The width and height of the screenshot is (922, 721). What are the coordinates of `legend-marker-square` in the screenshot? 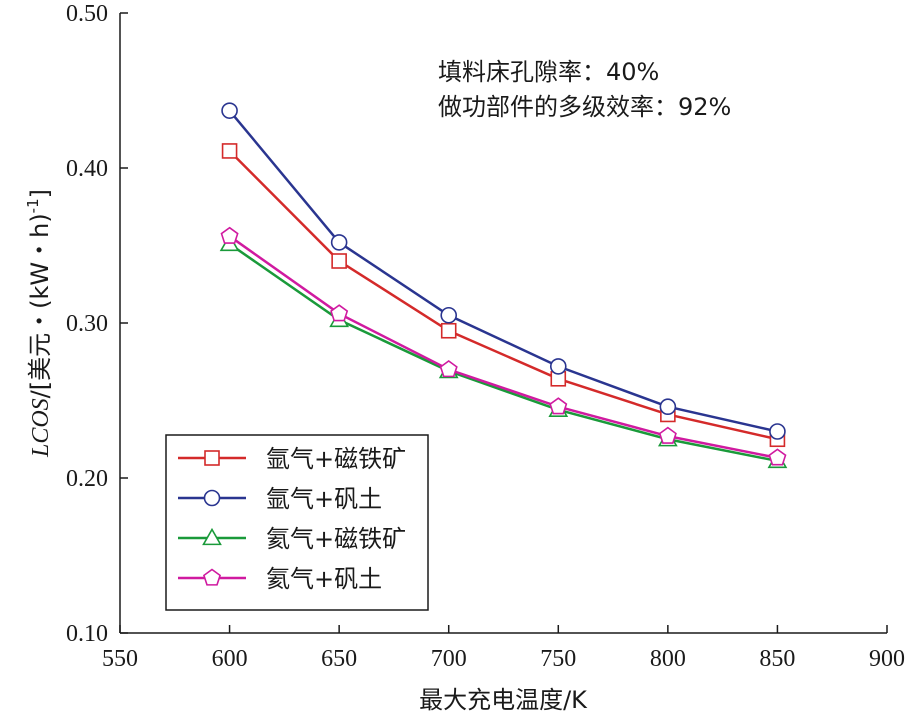 It's located at (212, 458).